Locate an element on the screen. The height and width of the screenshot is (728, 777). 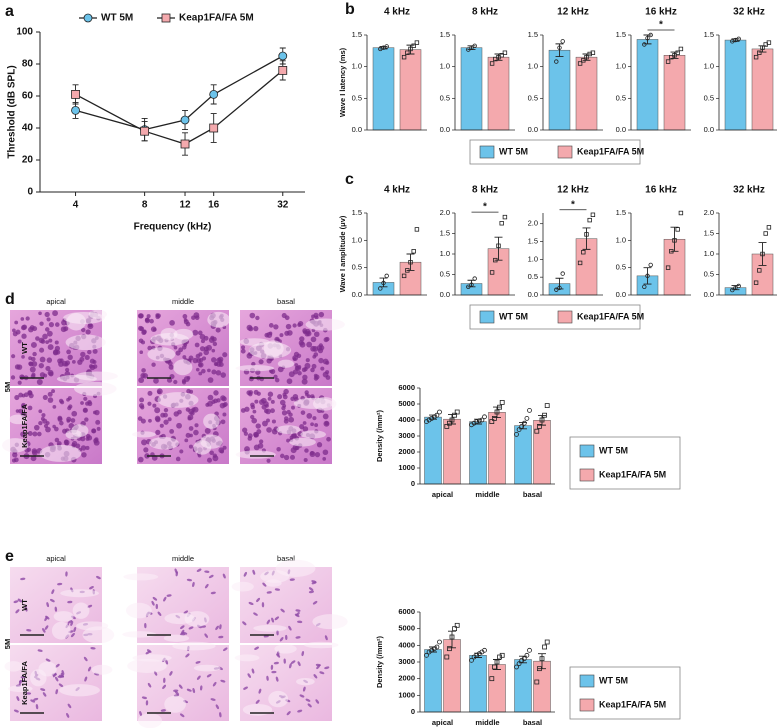
y-tick-label: 1.0 is located at coordinates (533, 66).